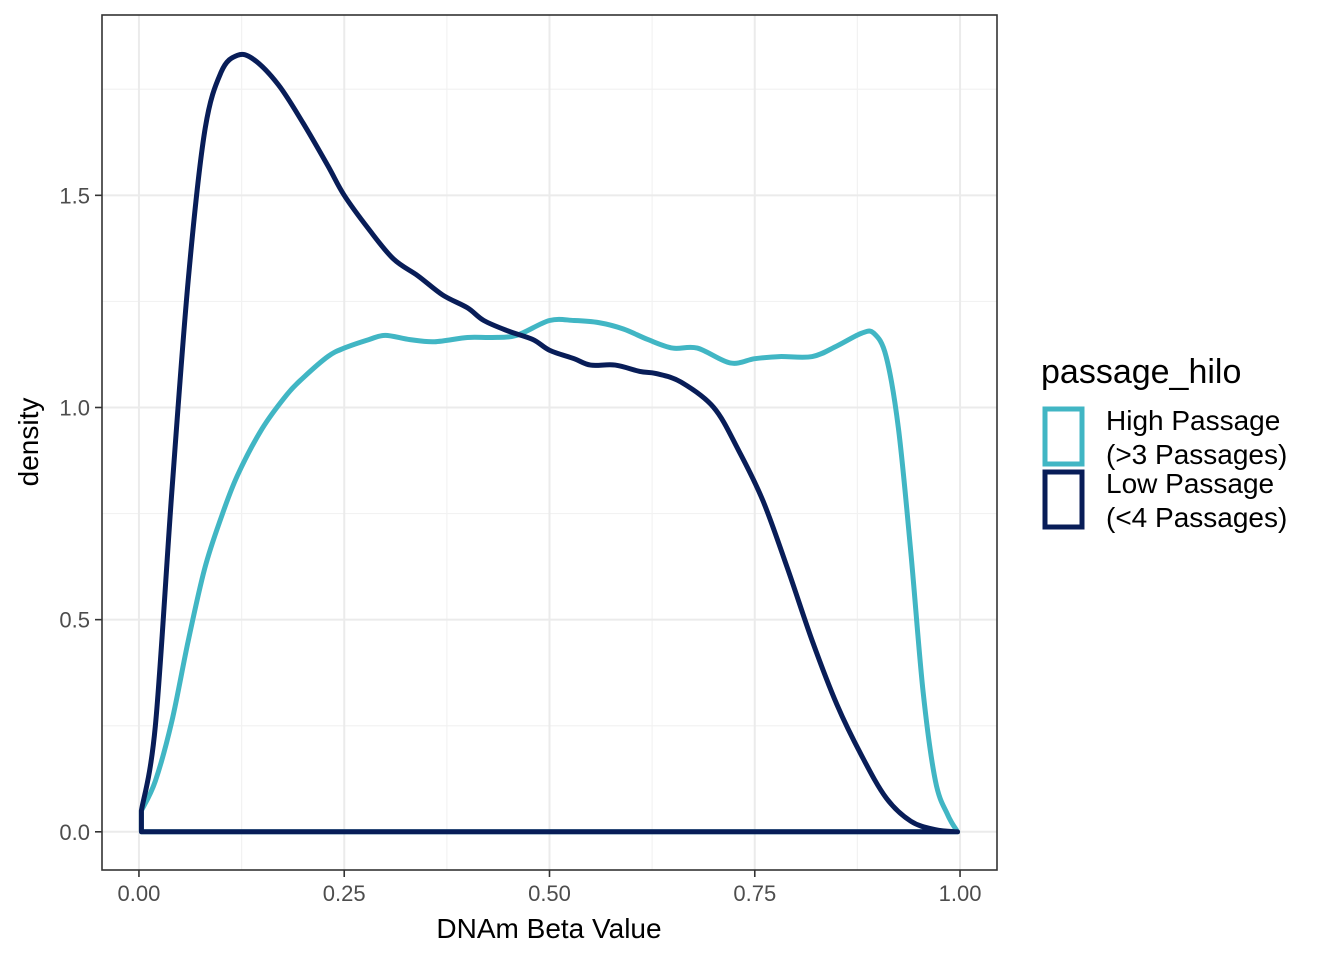  What do you see at coordinates (1196, 500) in the screenshot?
I see `legend-label-low-passage: Low Passage (<4 Passages)` at bounding box center [1196, 500].